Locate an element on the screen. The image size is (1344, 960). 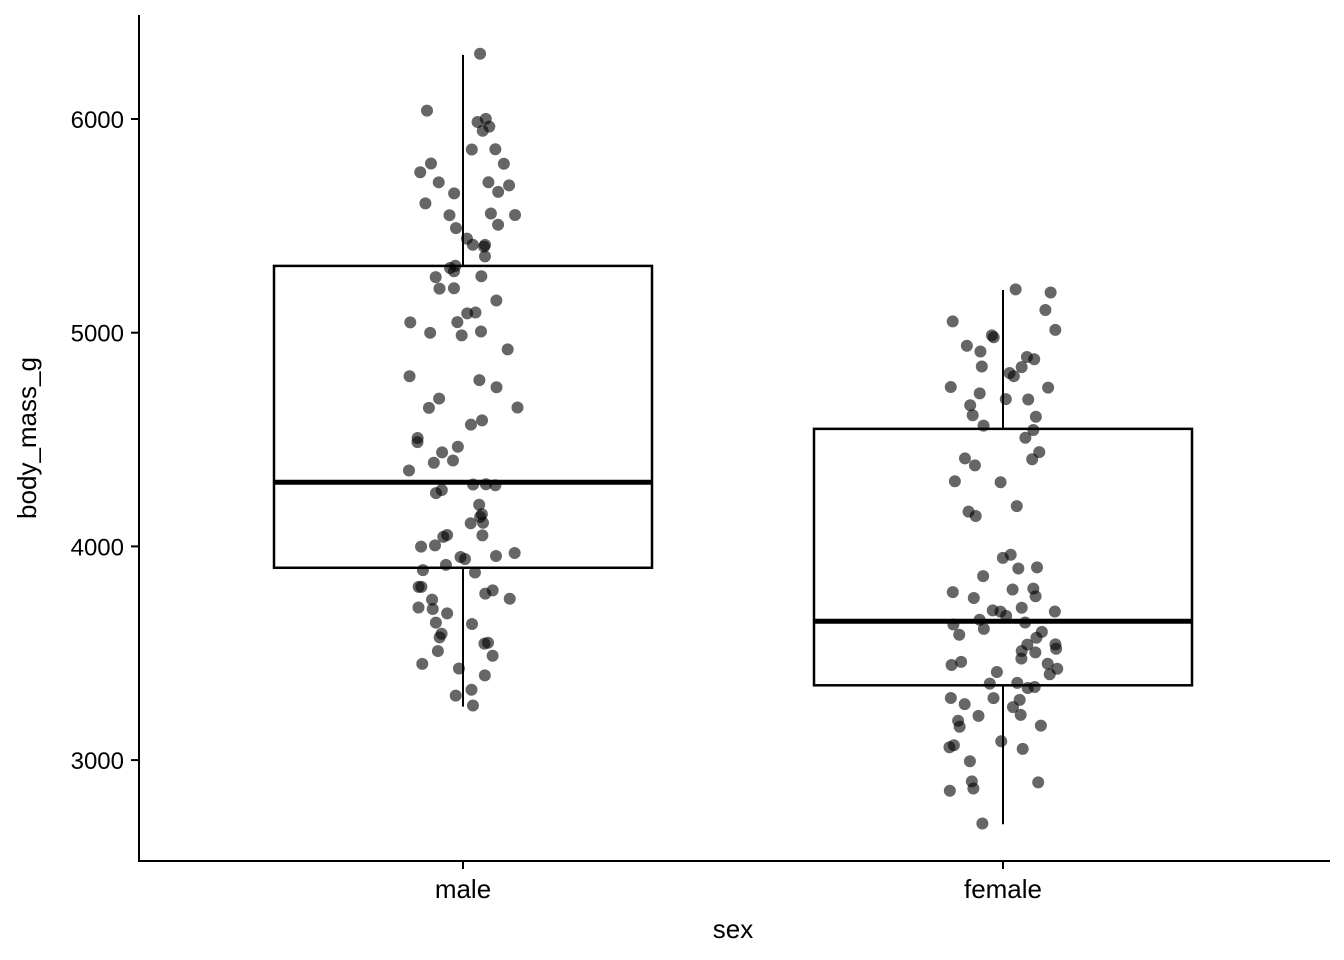
x-tick-label-male: male is located at coordinates (463, 889).